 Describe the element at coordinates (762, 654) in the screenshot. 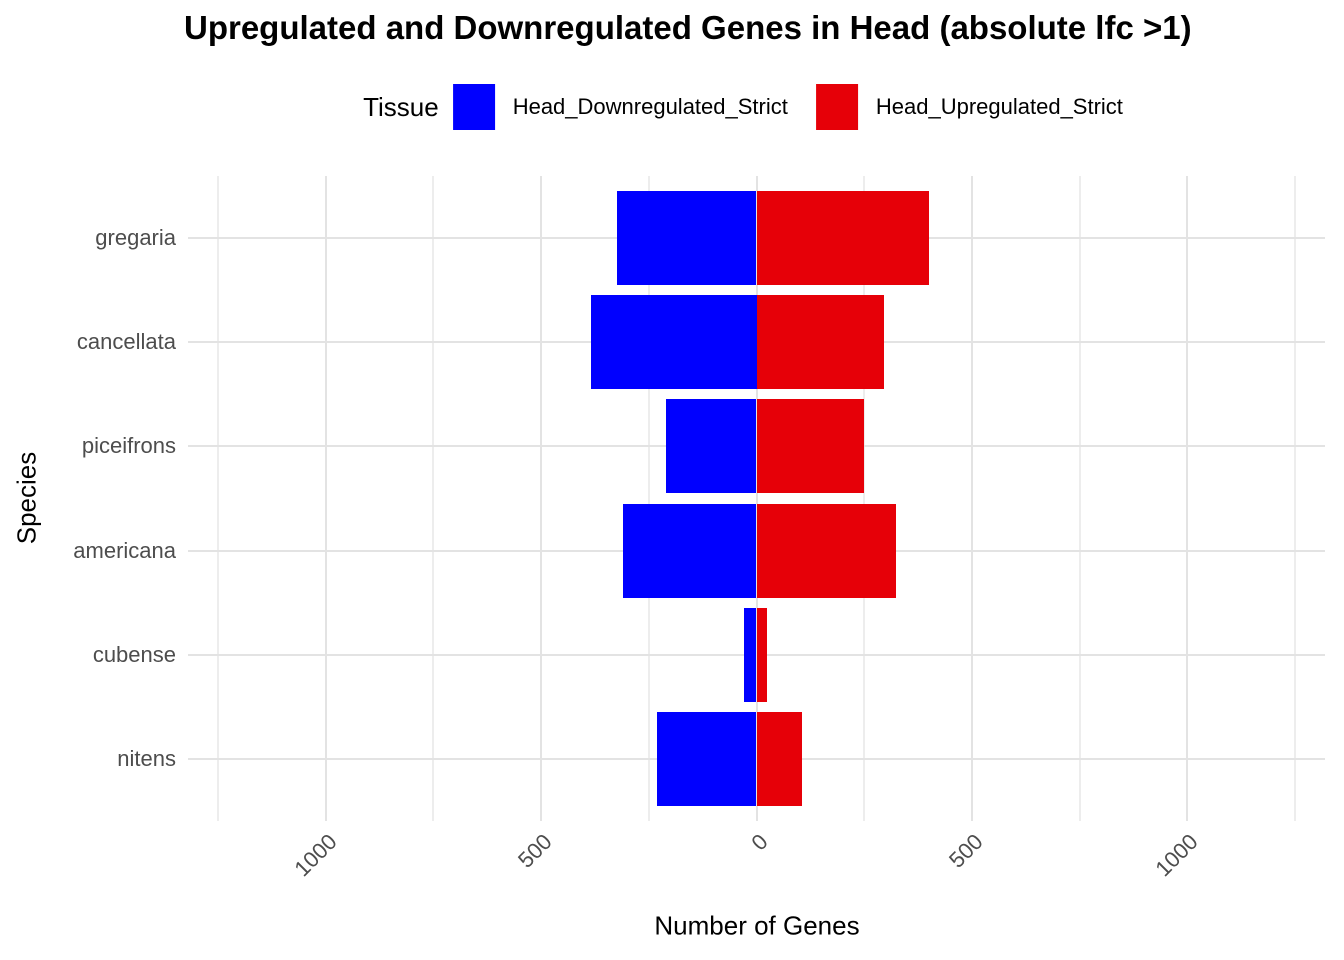

I see `bar-upregulated-cubense` at that location.